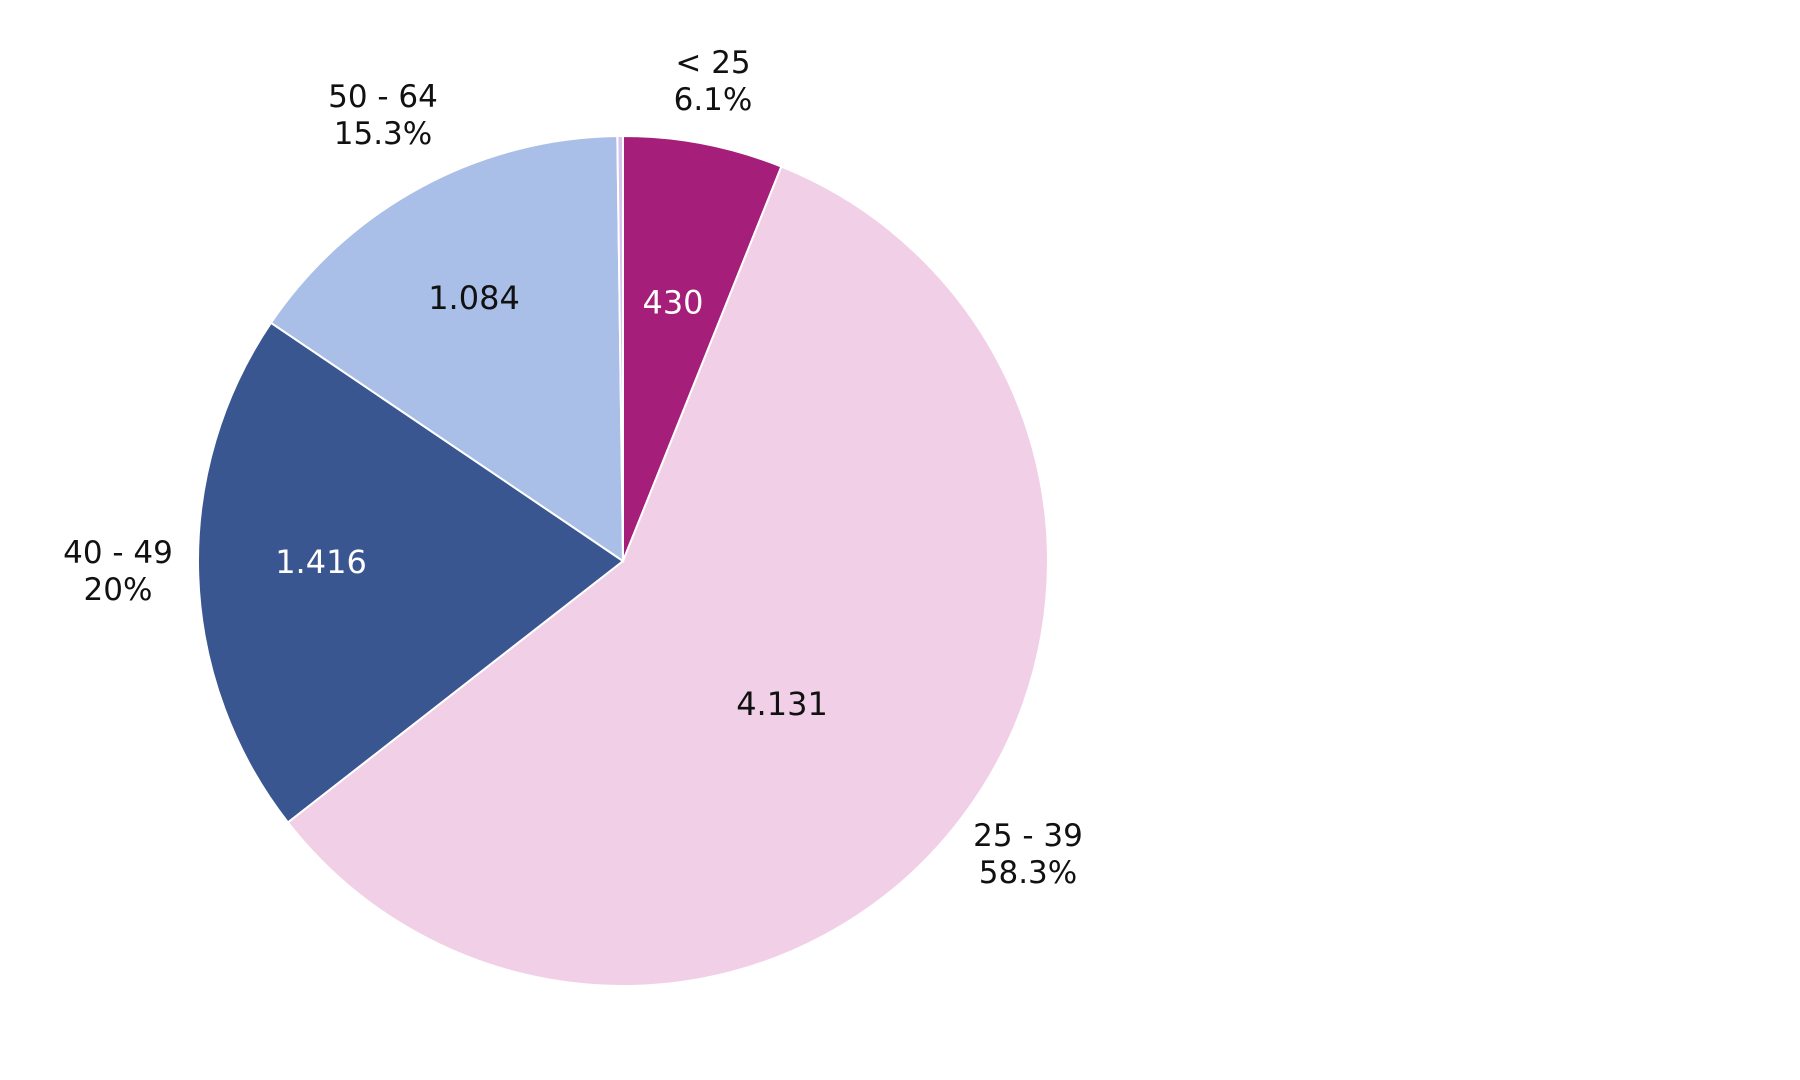 The width and height of the screenshot is (1800, 1080). I want to click on slice-category-label-50-64: 50 - 64 15.3%, so click(383, 115).